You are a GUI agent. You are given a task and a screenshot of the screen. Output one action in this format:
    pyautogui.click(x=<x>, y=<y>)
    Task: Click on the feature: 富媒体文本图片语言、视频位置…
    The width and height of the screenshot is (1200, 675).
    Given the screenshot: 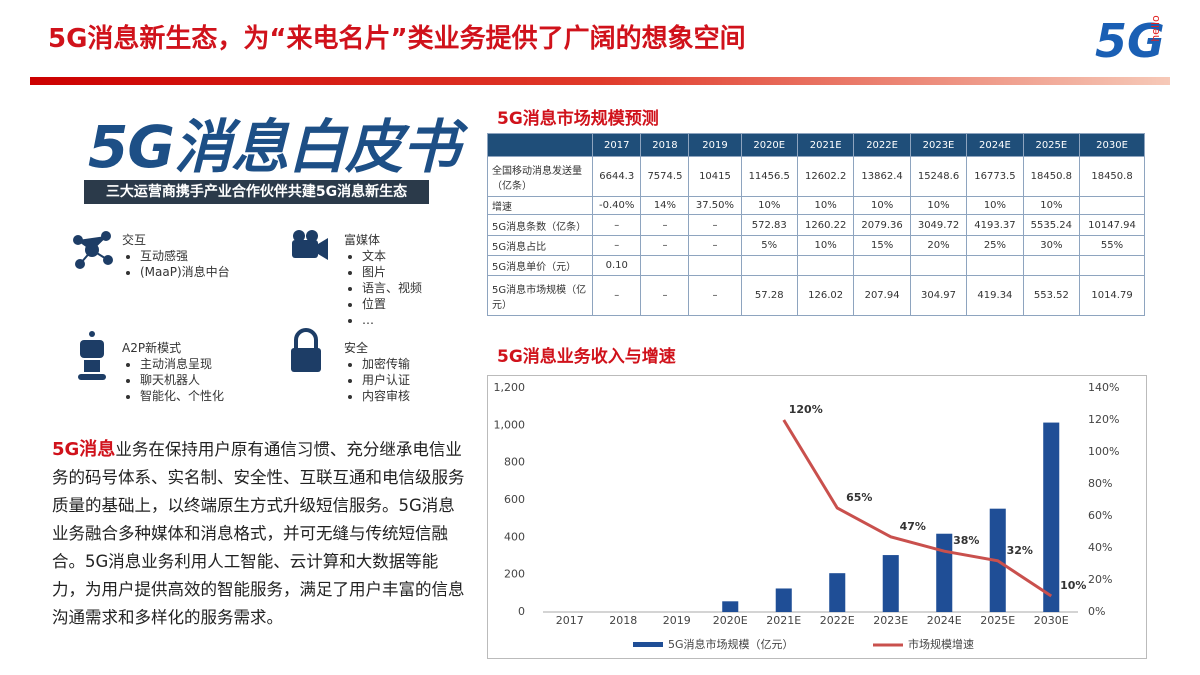 What is the action you would take?
    pyautogui.click(x=383, y=280)
    